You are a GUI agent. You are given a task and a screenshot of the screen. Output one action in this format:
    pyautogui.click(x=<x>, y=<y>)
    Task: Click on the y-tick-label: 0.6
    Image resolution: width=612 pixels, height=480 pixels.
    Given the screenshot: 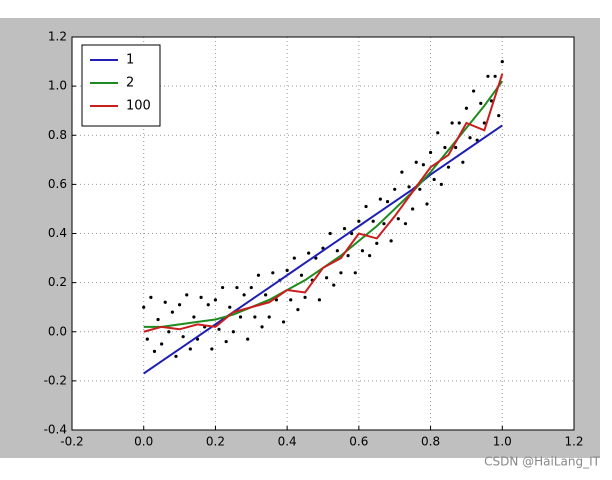 What is the action you would take?
    pyautogui.click(x=57, y=184)
    